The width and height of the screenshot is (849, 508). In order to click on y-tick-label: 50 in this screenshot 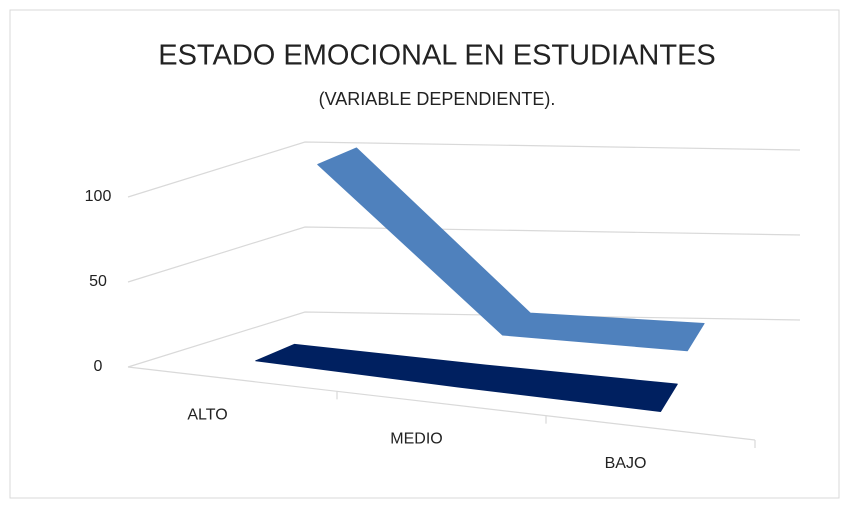, I will do `click(98, 281)`.